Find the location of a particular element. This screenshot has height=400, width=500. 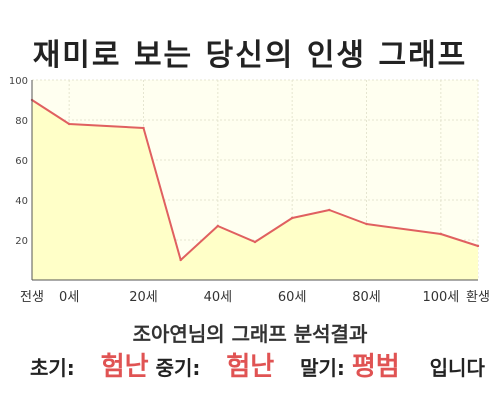

y-tick-label: 60 is located at coordinates (21, 161).